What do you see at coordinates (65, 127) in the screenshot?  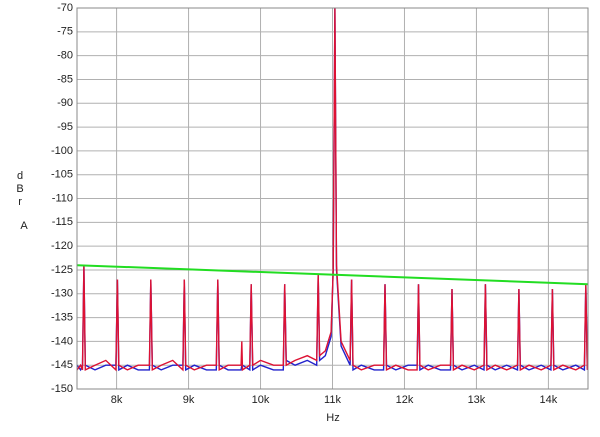 I see `y-tick-label: -95` at bounding box center [65, 127].